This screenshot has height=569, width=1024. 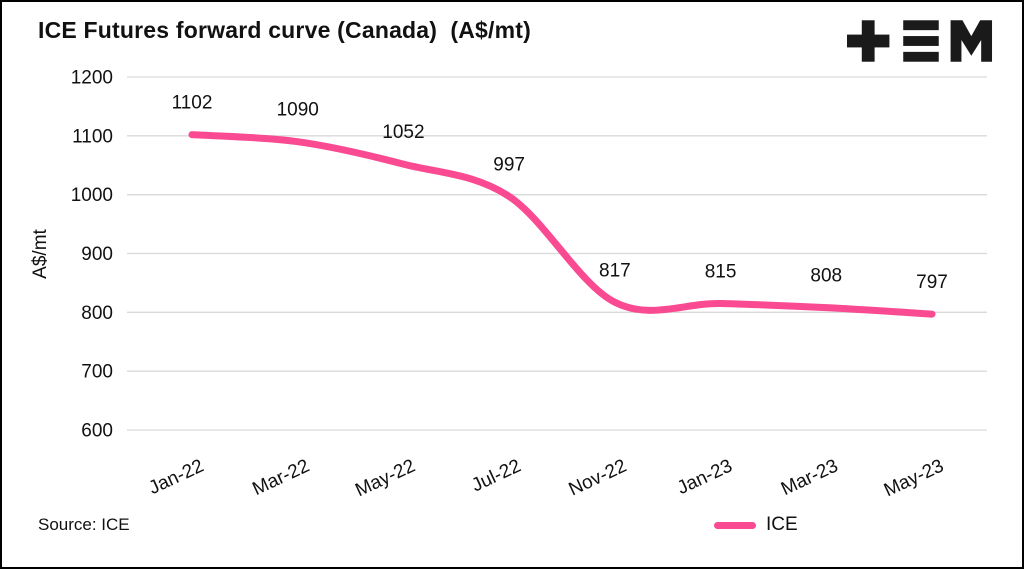 I want to click on x-tick-label: May-23, so click(x=914, y=478).